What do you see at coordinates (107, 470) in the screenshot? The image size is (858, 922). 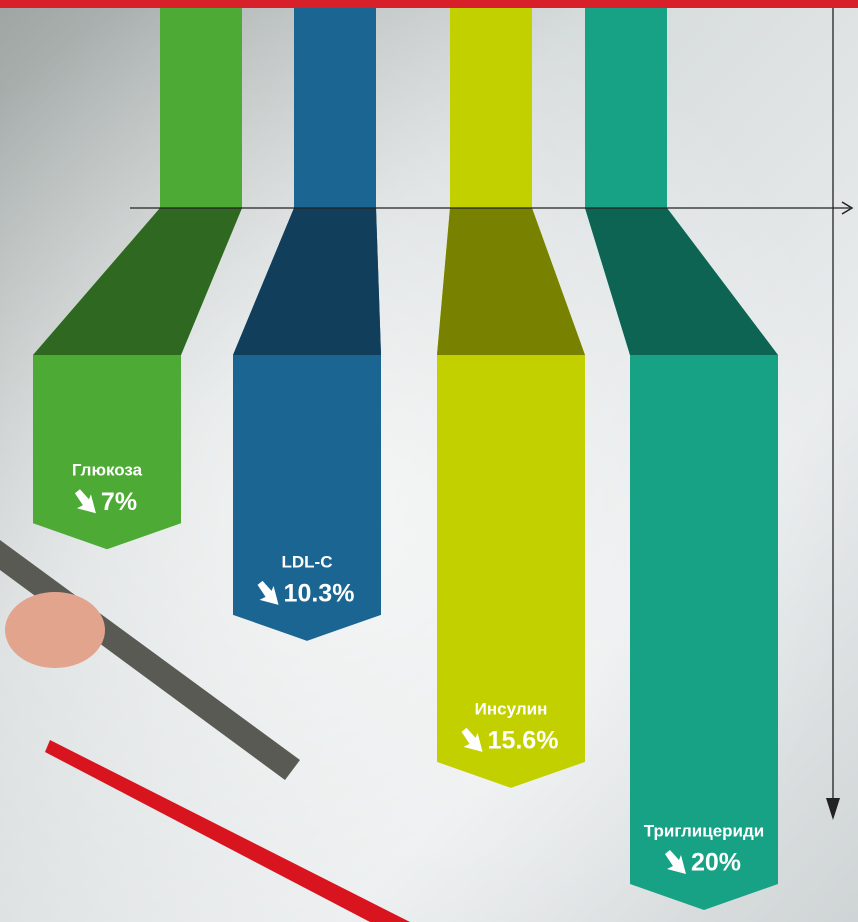 I see `category-label: Глюкоза` at bounding box center [107, 470].